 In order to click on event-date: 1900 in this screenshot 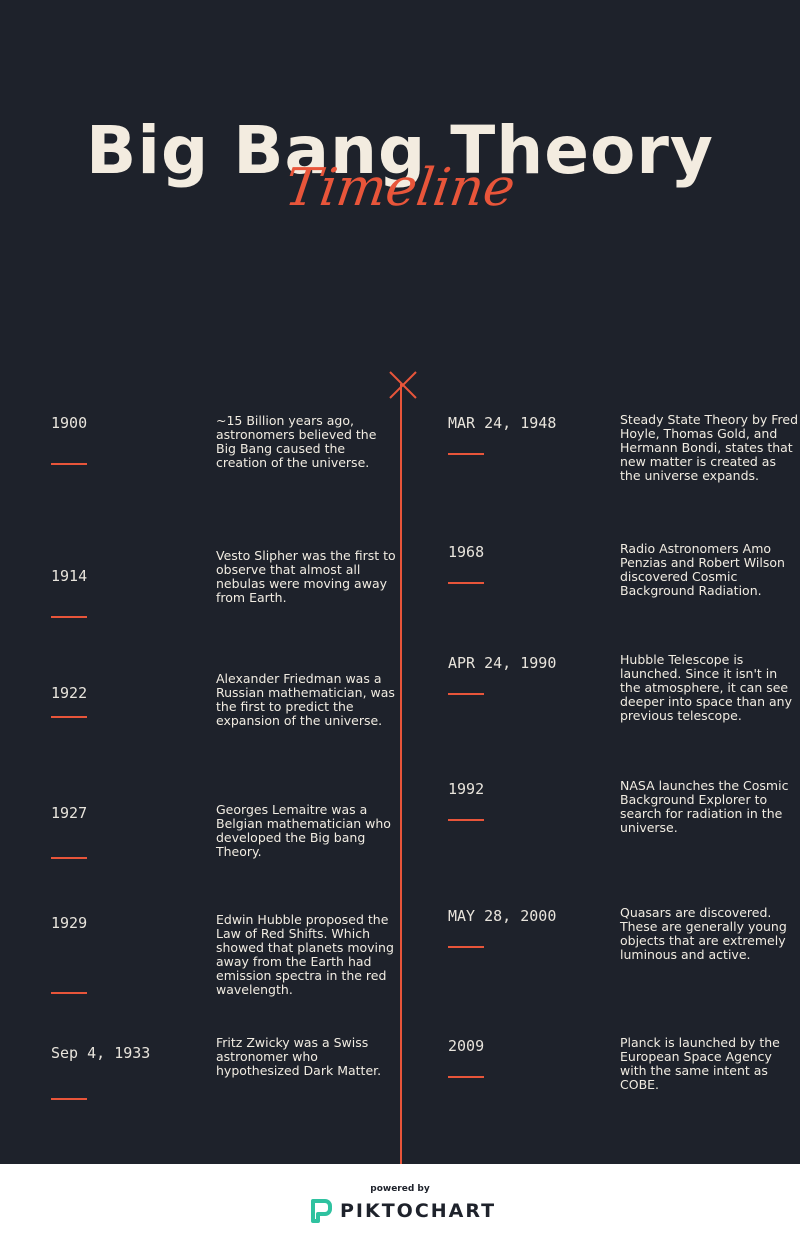, I will do `click(69, 423)`.